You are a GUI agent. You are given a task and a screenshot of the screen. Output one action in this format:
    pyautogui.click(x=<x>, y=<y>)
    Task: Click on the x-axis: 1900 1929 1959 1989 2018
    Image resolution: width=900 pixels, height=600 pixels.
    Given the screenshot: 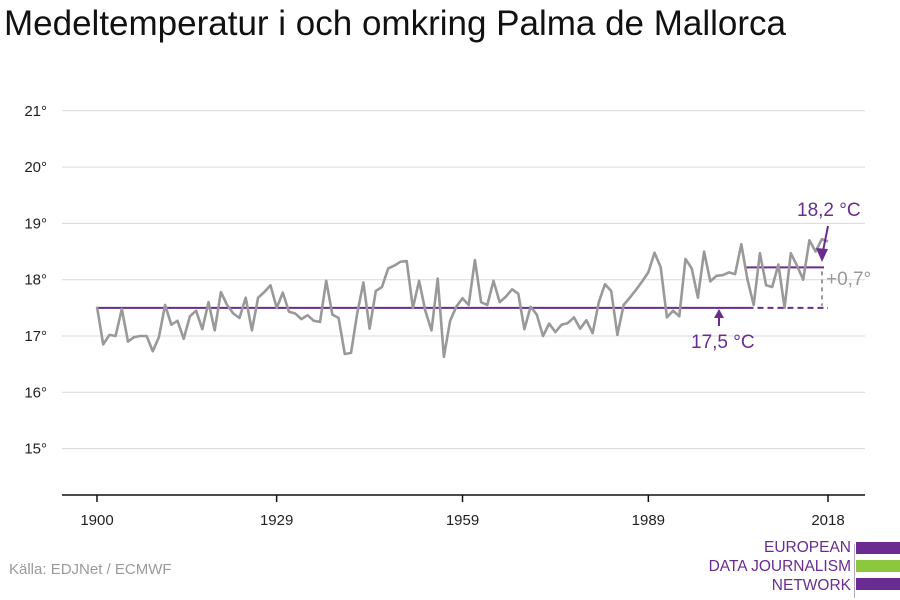 What is the action you would take?
    pyautogui.click(x=463, y=511)
    